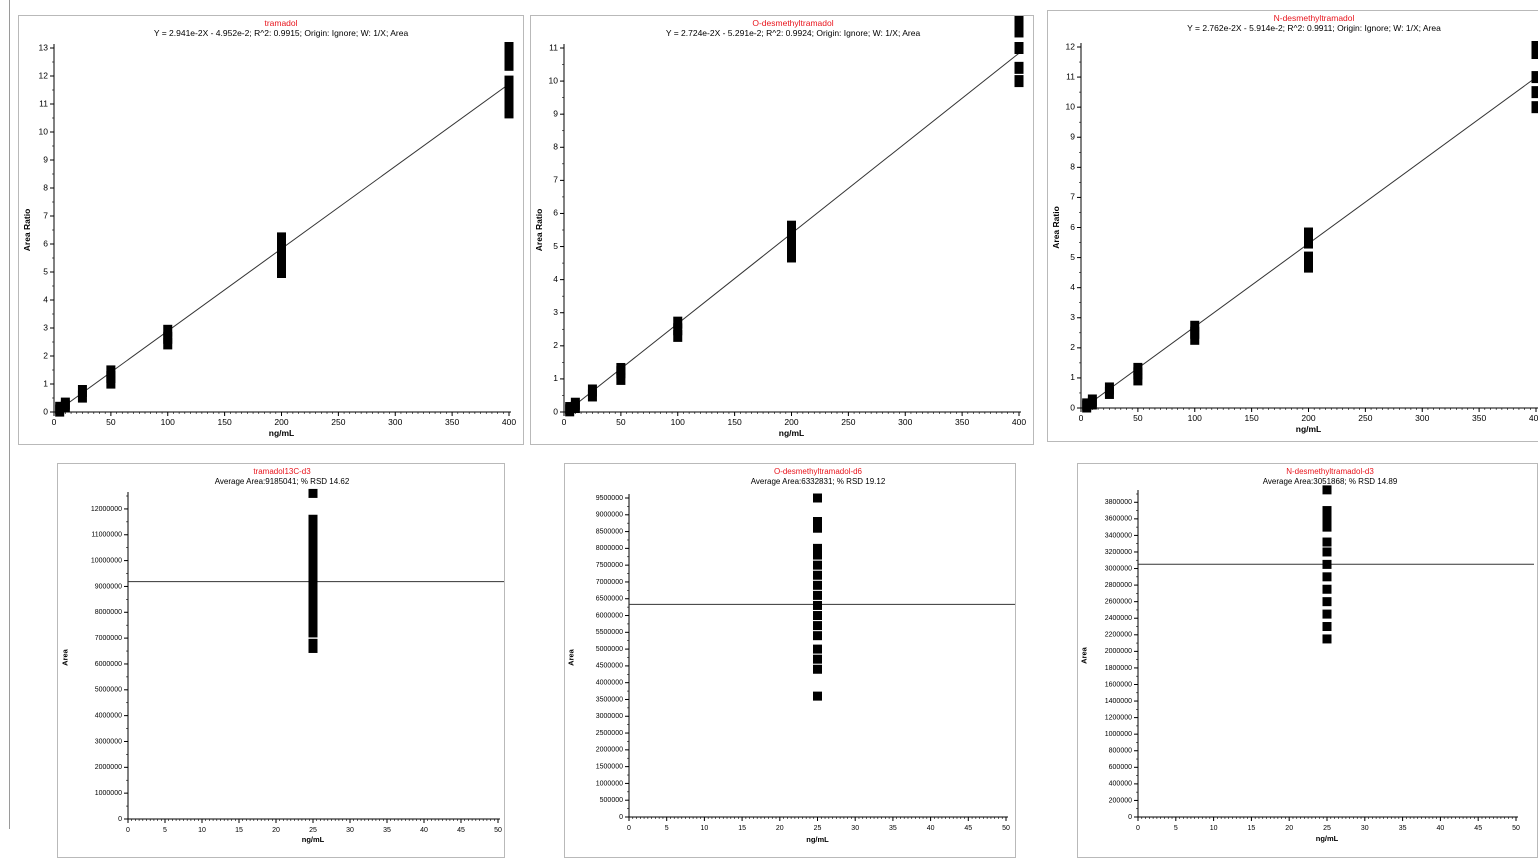  Describe the element at coordinates (1071, 46) in the screenshot. I see `y-tick-label: 12` at that location.